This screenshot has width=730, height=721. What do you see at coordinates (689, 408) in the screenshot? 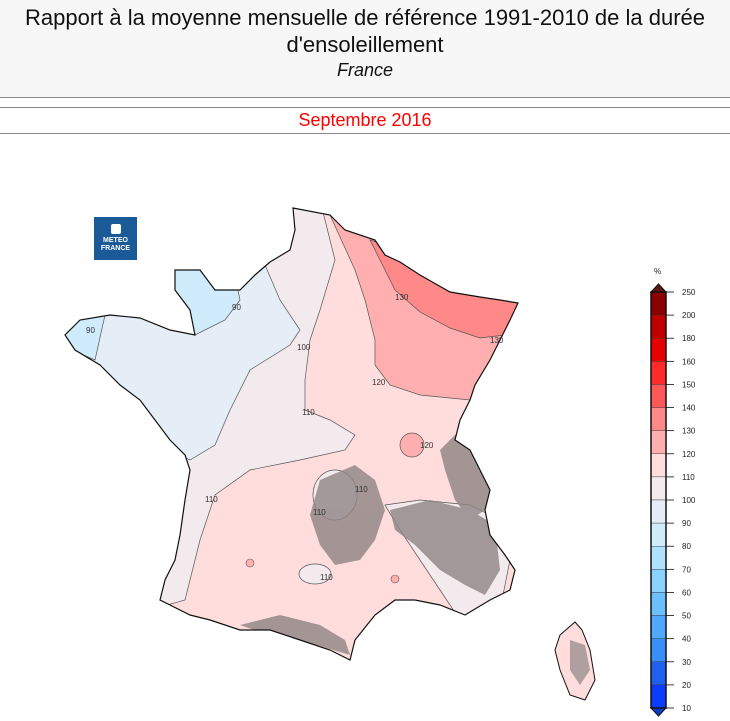
I see `legend-tick-label: 140` at bounding box center [689, 408].